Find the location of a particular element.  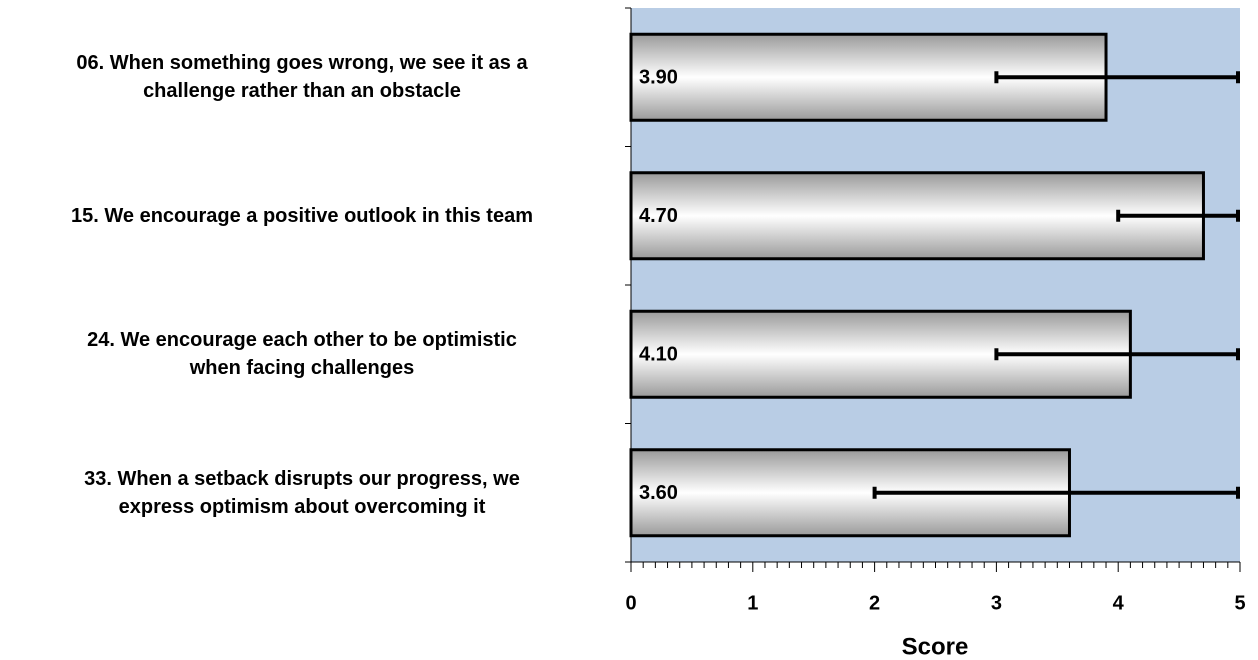

data-label: 3.60 is located at coordinates (658, 493).